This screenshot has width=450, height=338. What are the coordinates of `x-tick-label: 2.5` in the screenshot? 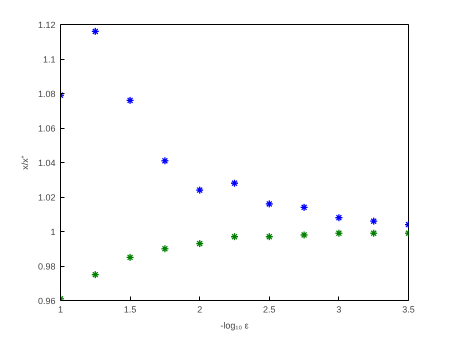 It's located at (269, 309).